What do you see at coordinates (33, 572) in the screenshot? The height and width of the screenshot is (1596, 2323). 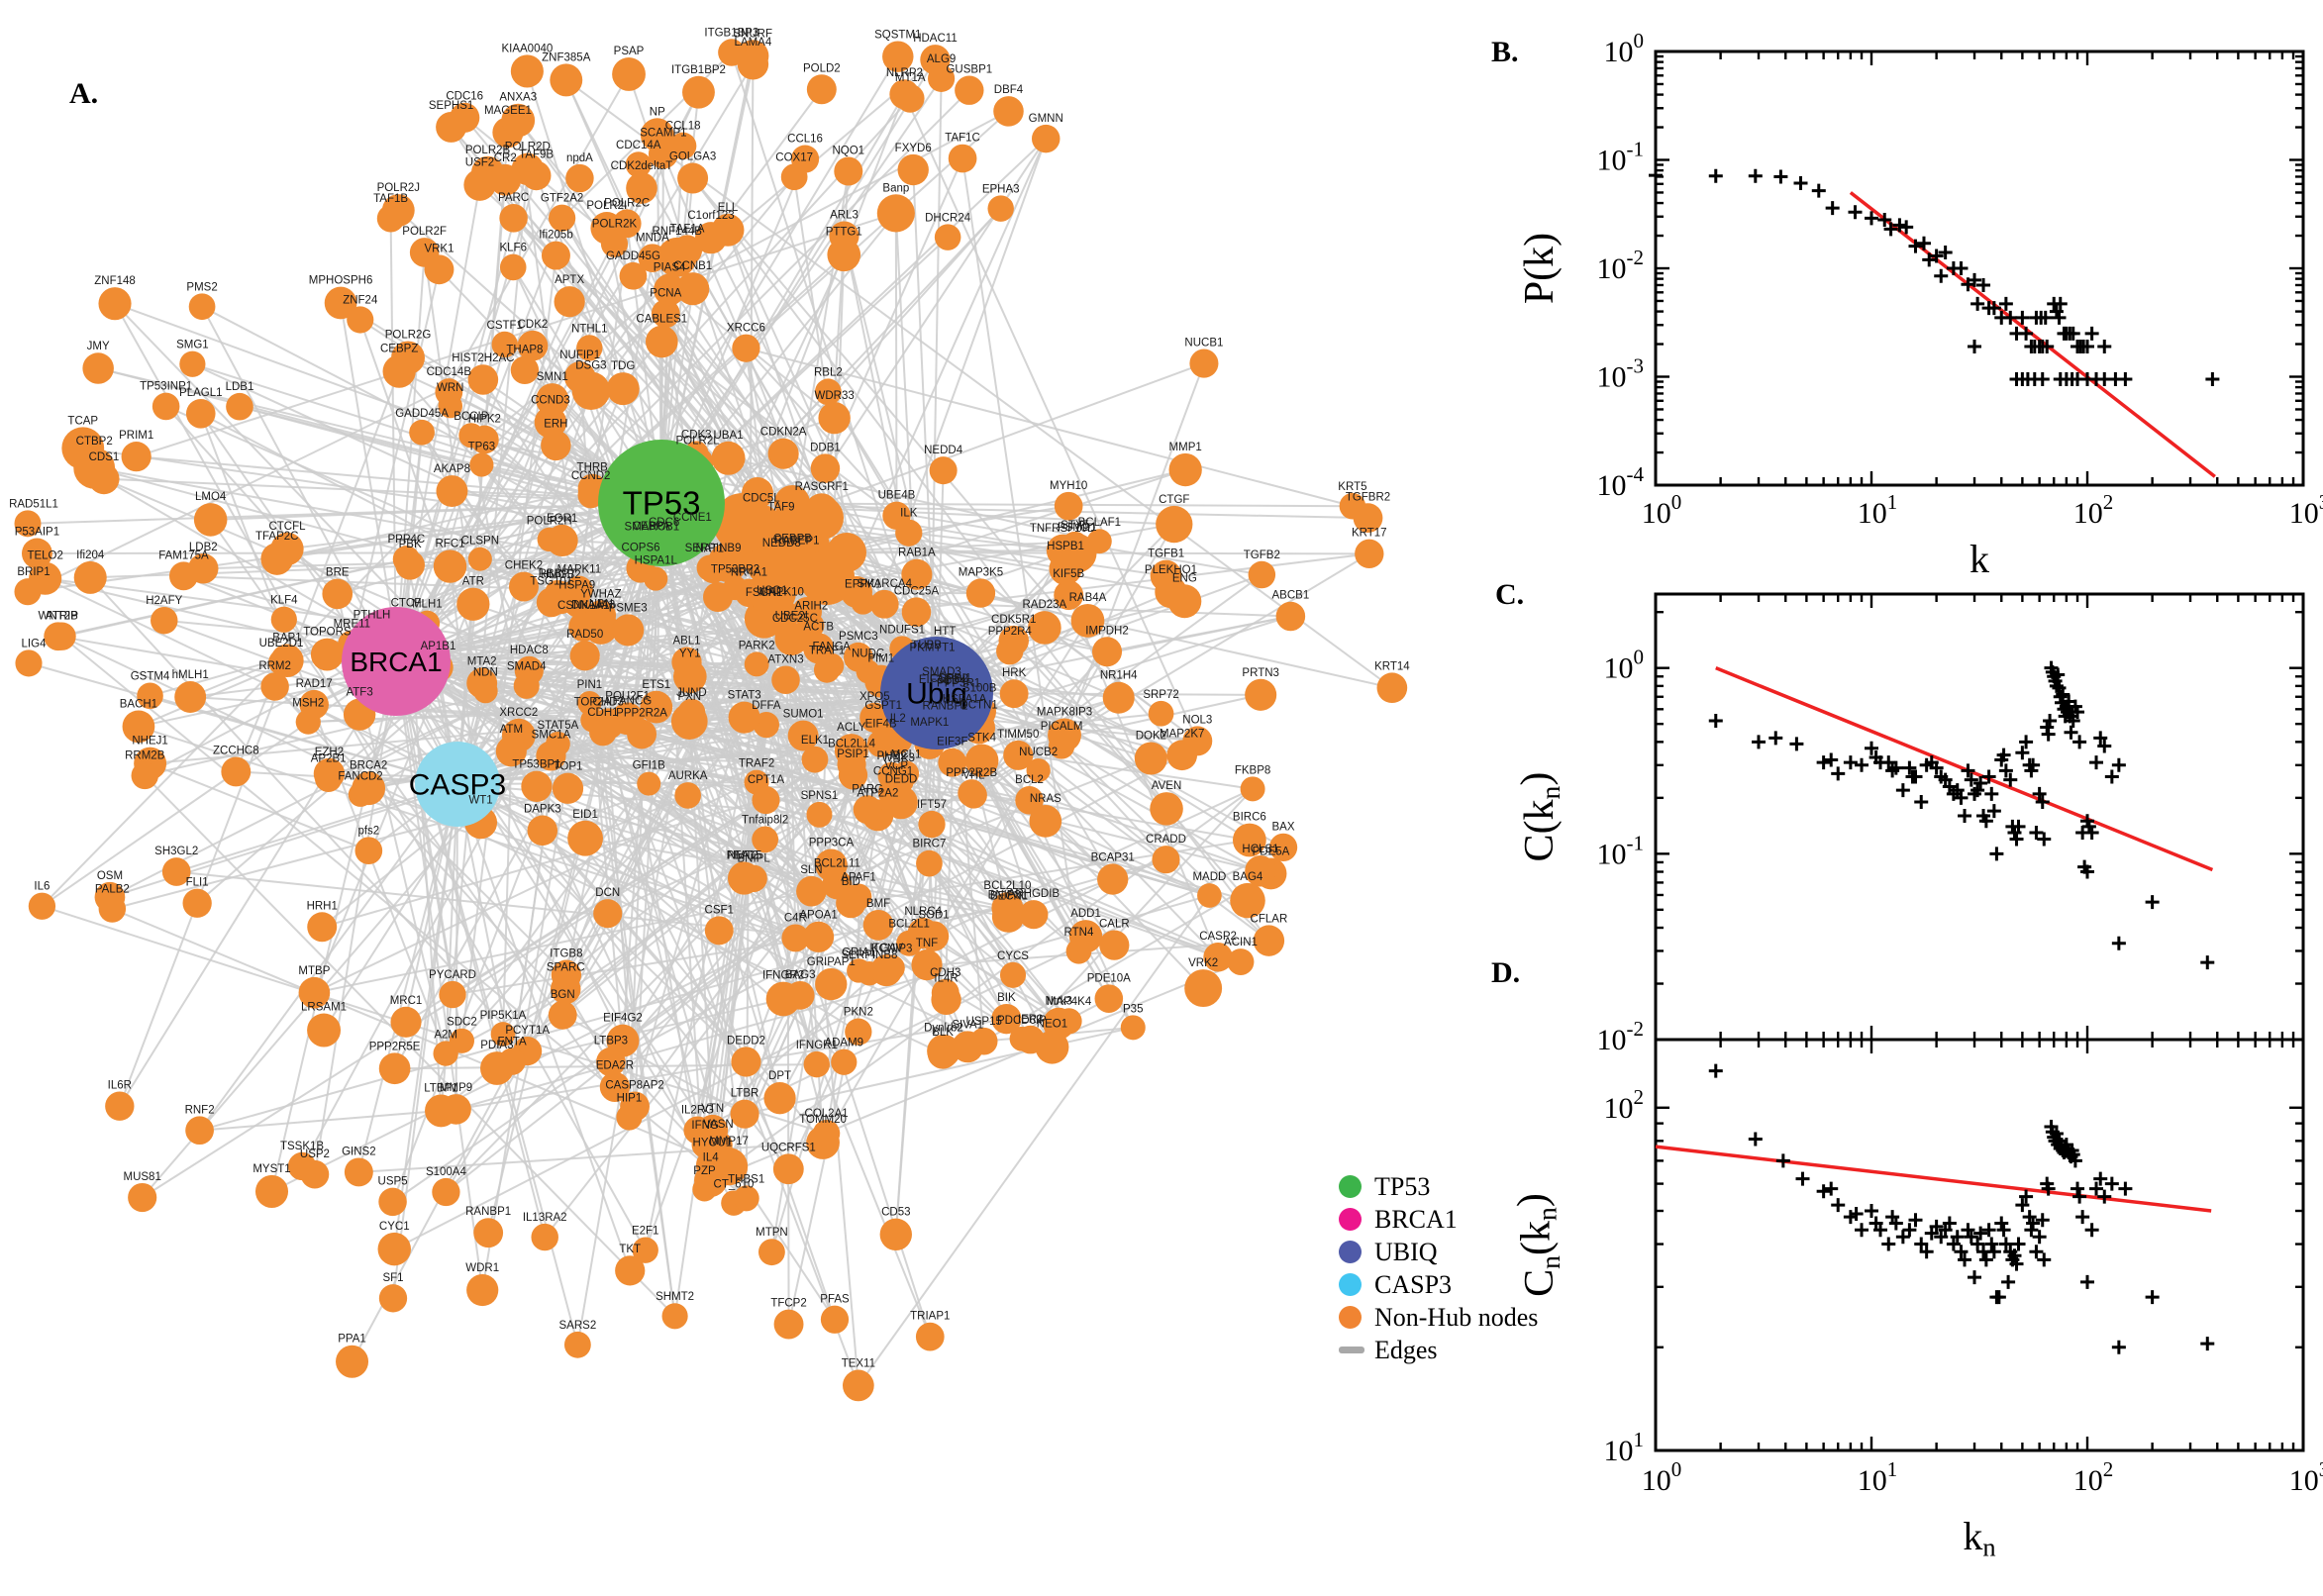 I see `network-node-label: BRIP1` at bounding box center [33, 572].